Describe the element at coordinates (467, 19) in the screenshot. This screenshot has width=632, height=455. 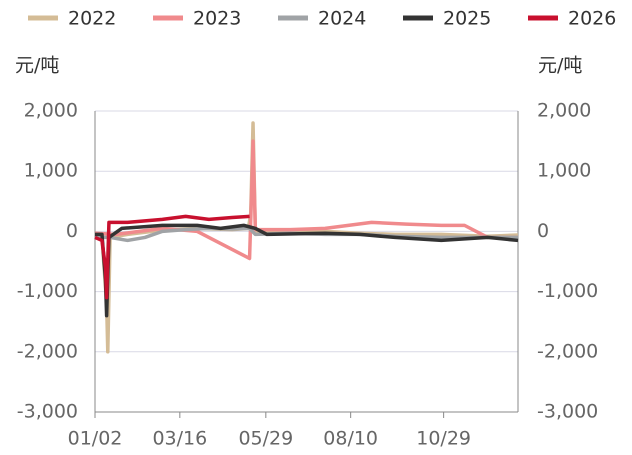
I see `legend-label: 2025` at that location.